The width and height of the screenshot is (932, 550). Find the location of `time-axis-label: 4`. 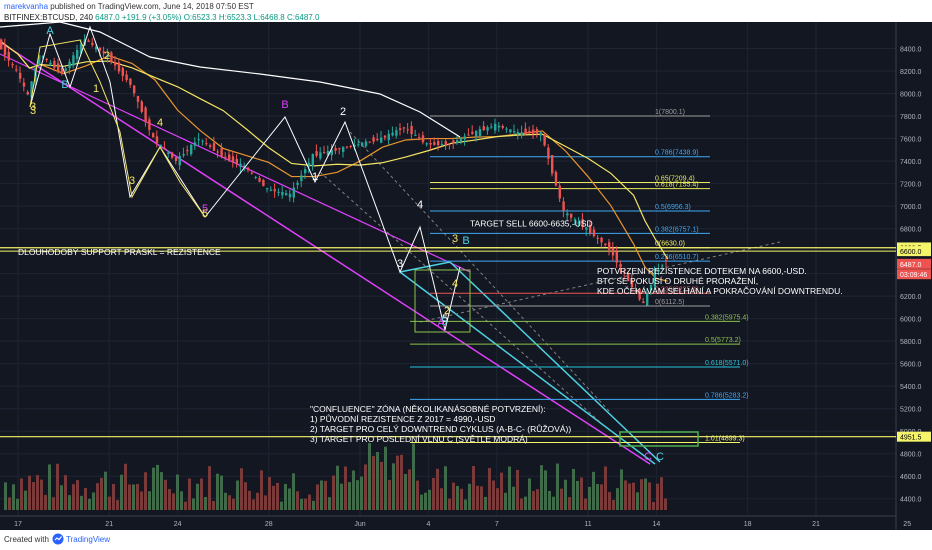

time-axis-label: 4 is located at coordinates (428, 524).